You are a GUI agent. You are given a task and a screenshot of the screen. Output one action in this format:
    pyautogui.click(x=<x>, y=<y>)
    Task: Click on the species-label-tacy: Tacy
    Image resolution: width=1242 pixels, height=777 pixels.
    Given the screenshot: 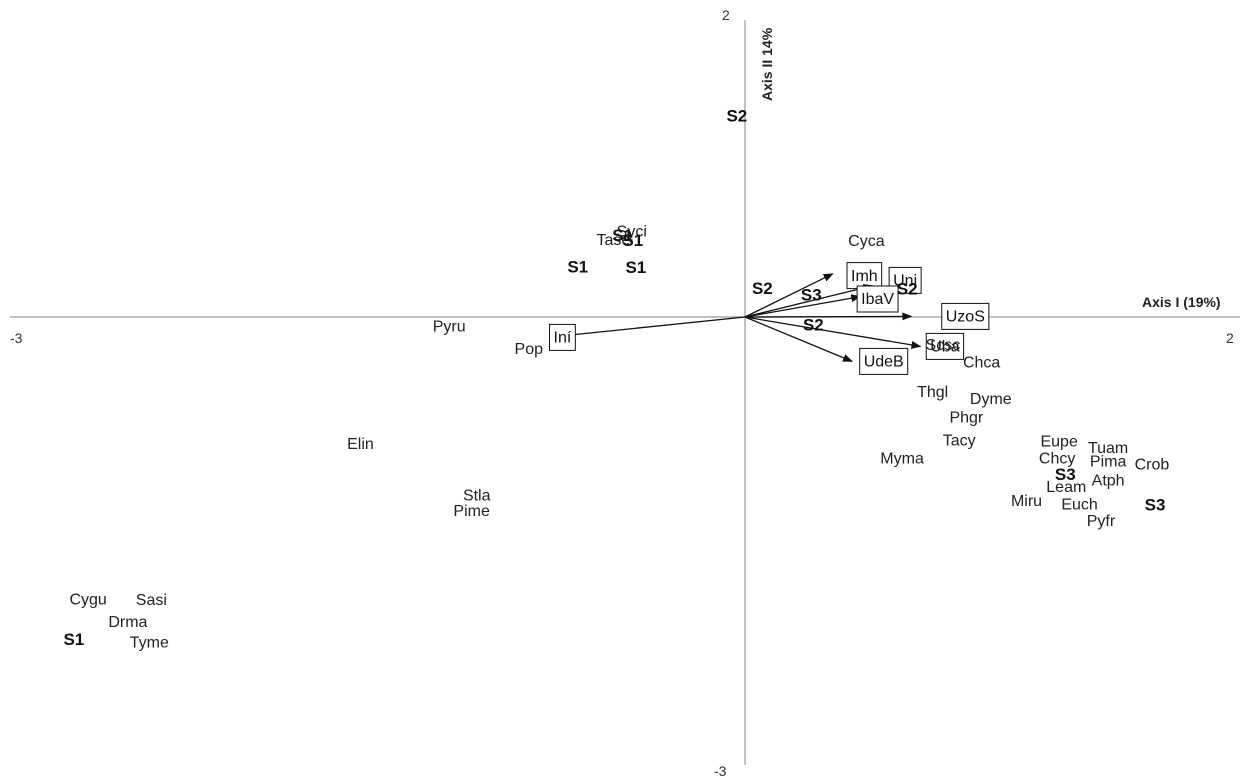 What is the action you would take?
    pyautogui.click(x=959, y=440)
    